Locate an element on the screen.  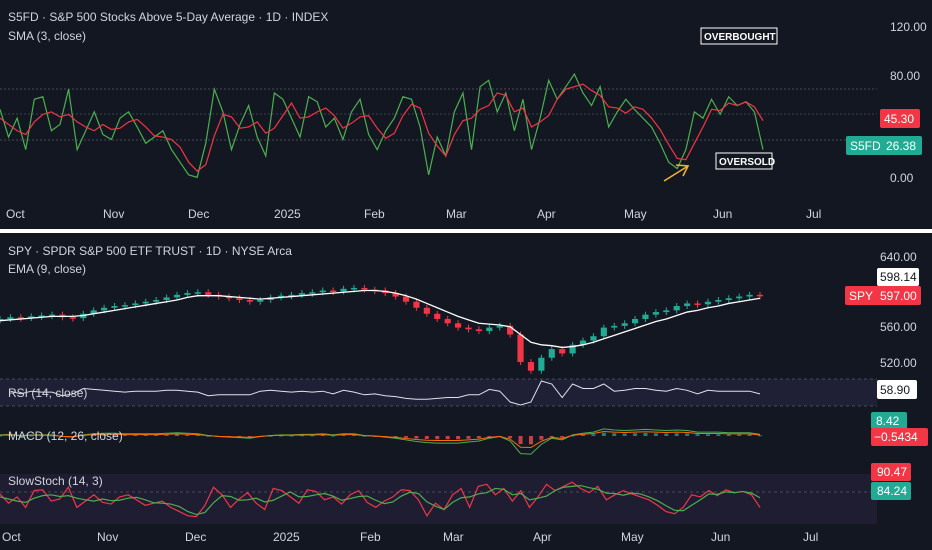
stoch-band is located at coordinates (438, 499).